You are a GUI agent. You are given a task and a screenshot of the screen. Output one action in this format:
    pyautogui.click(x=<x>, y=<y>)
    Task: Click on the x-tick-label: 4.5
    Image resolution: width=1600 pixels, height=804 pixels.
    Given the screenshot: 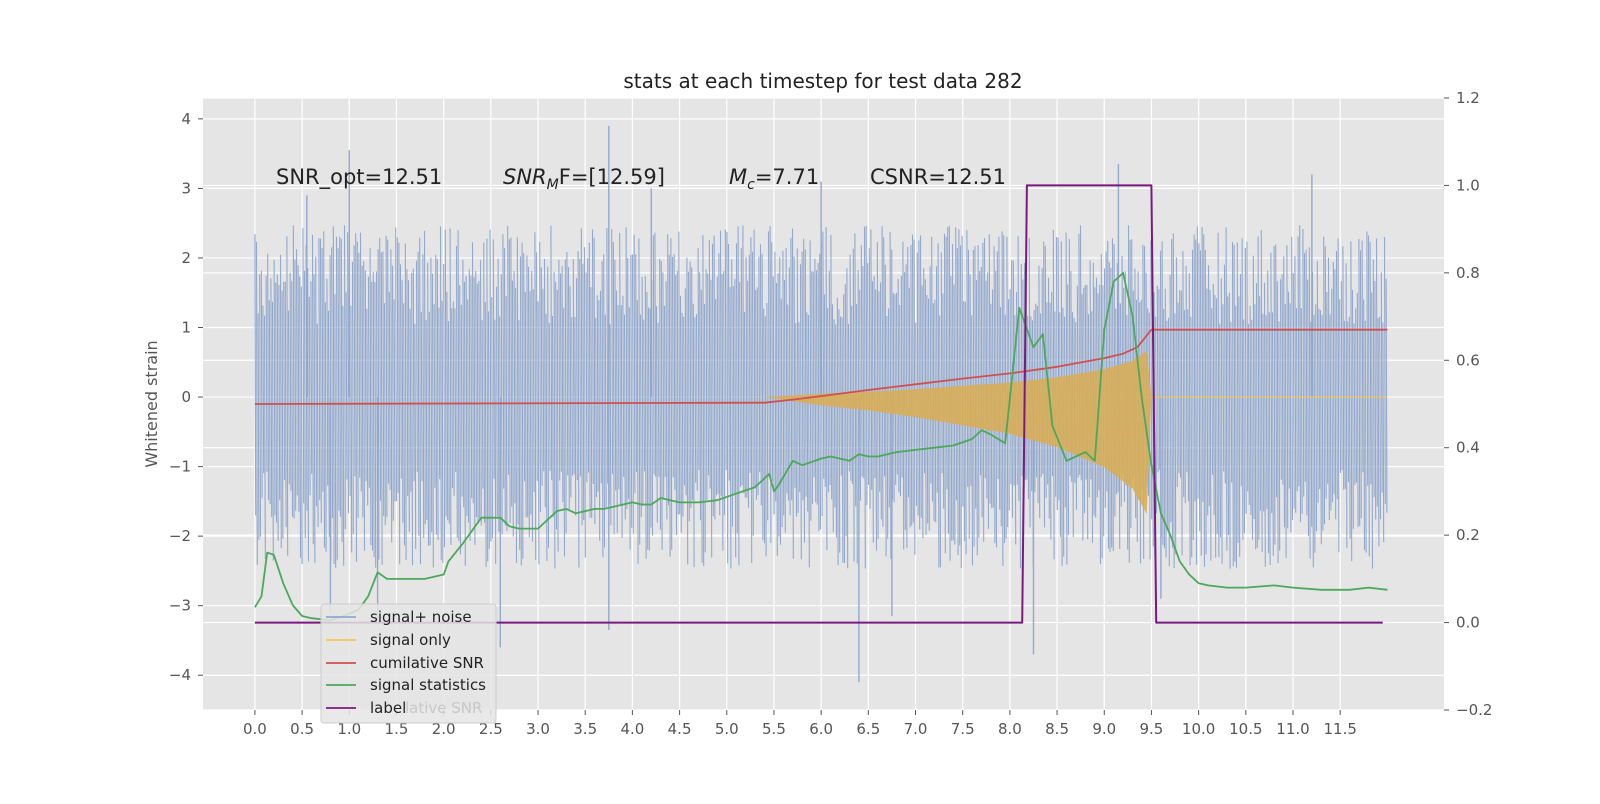 What is the action you would take?
    pyautogui.click(x=680, y=729)
    